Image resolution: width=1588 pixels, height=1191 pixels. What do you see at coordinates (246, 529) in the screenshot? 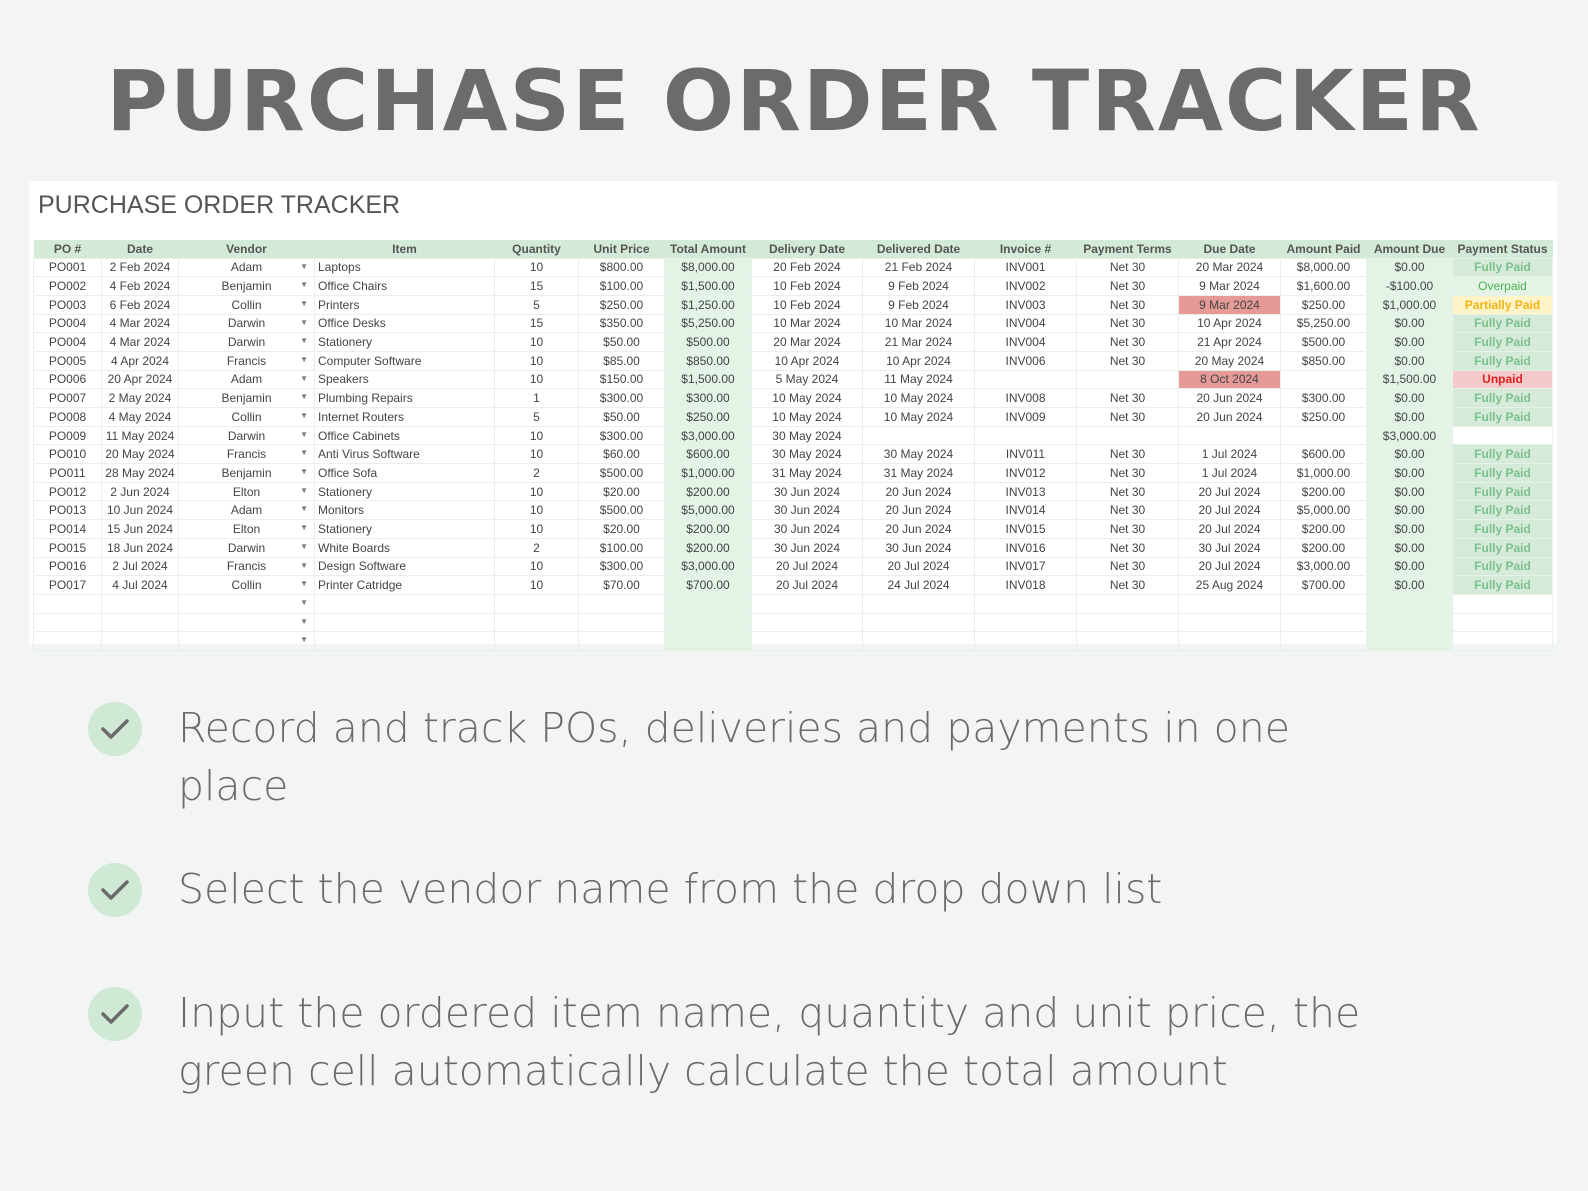
I see `cell-vendor: Elton ▼` at bounding box center [246, 529].